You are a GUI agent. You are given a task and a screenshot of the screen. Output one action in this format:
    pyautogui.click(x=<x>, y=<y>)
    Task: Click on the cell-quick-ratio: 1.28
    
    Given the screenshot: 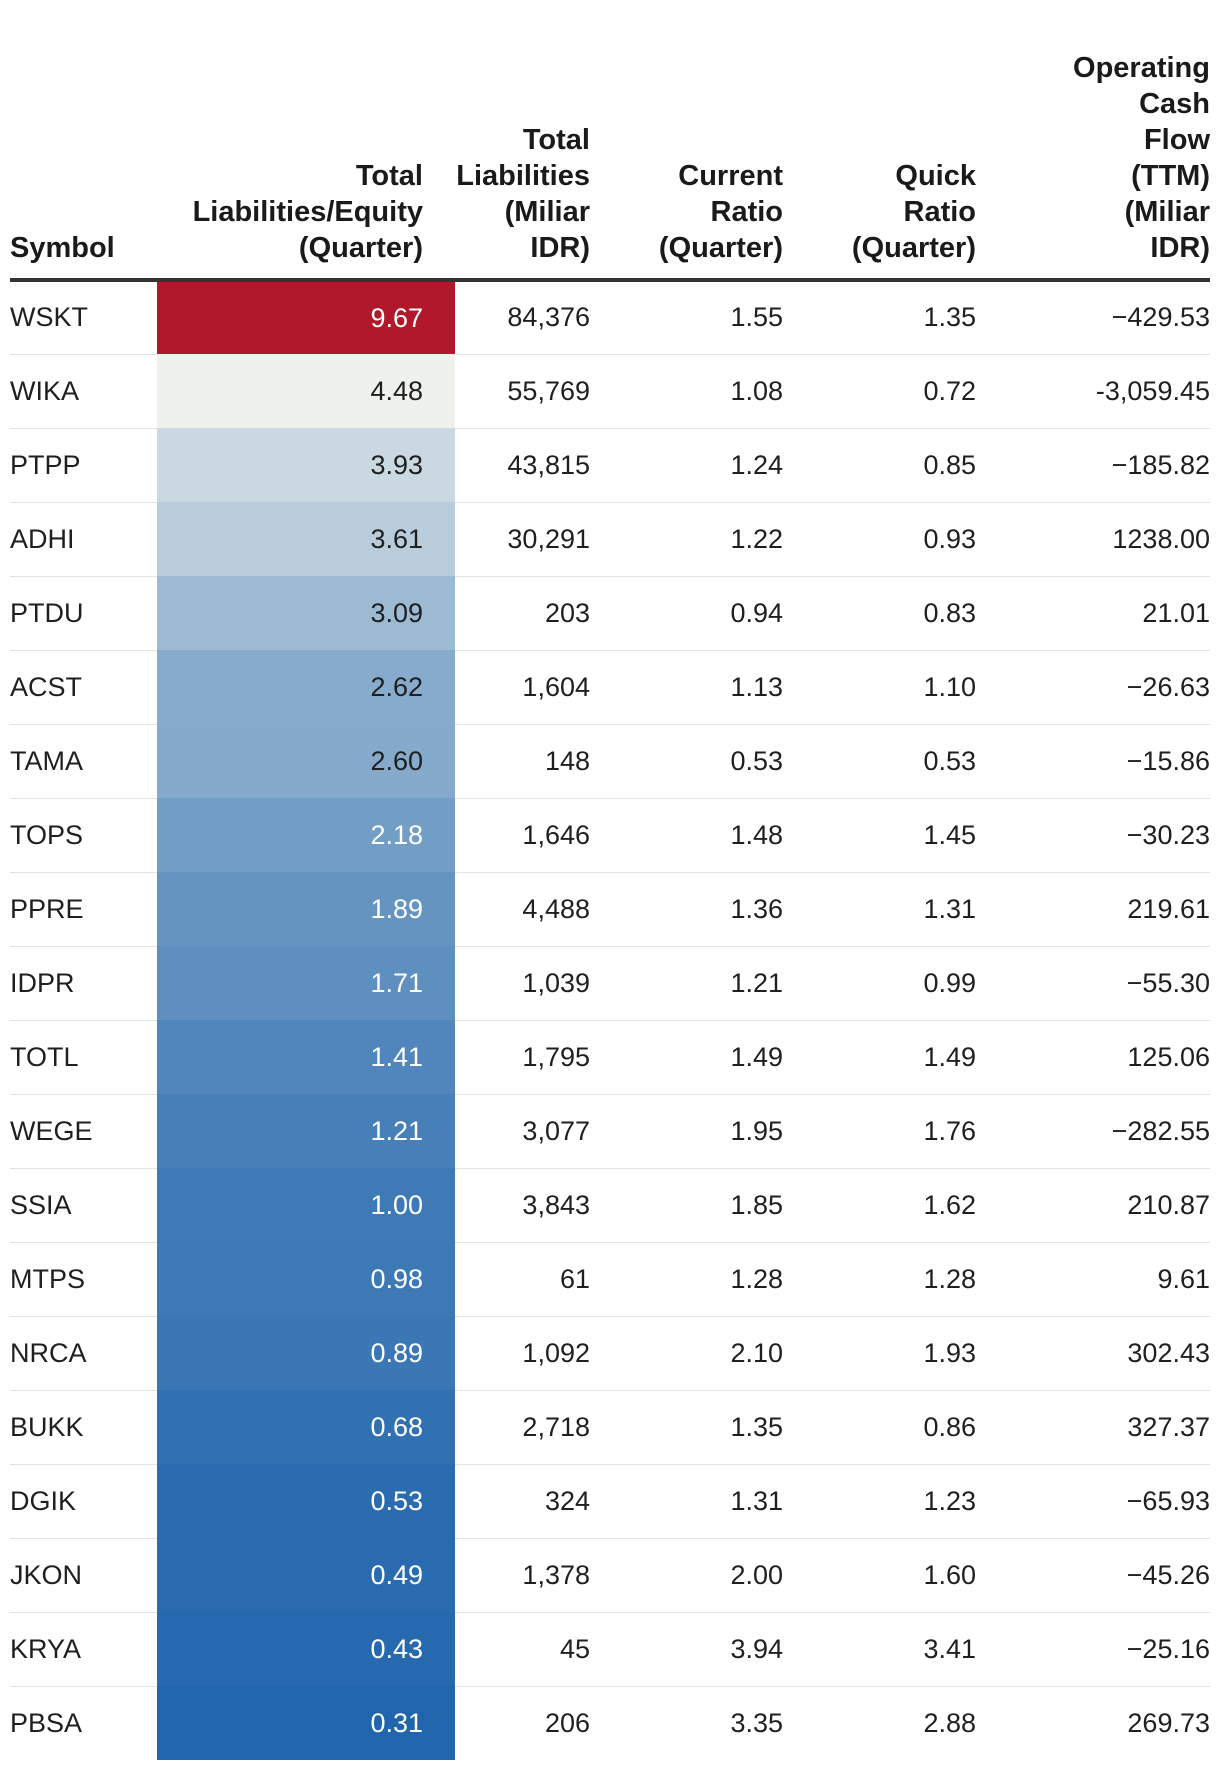 What is the action you would take?
    pyautogui.click(x=911, y=1279)
    